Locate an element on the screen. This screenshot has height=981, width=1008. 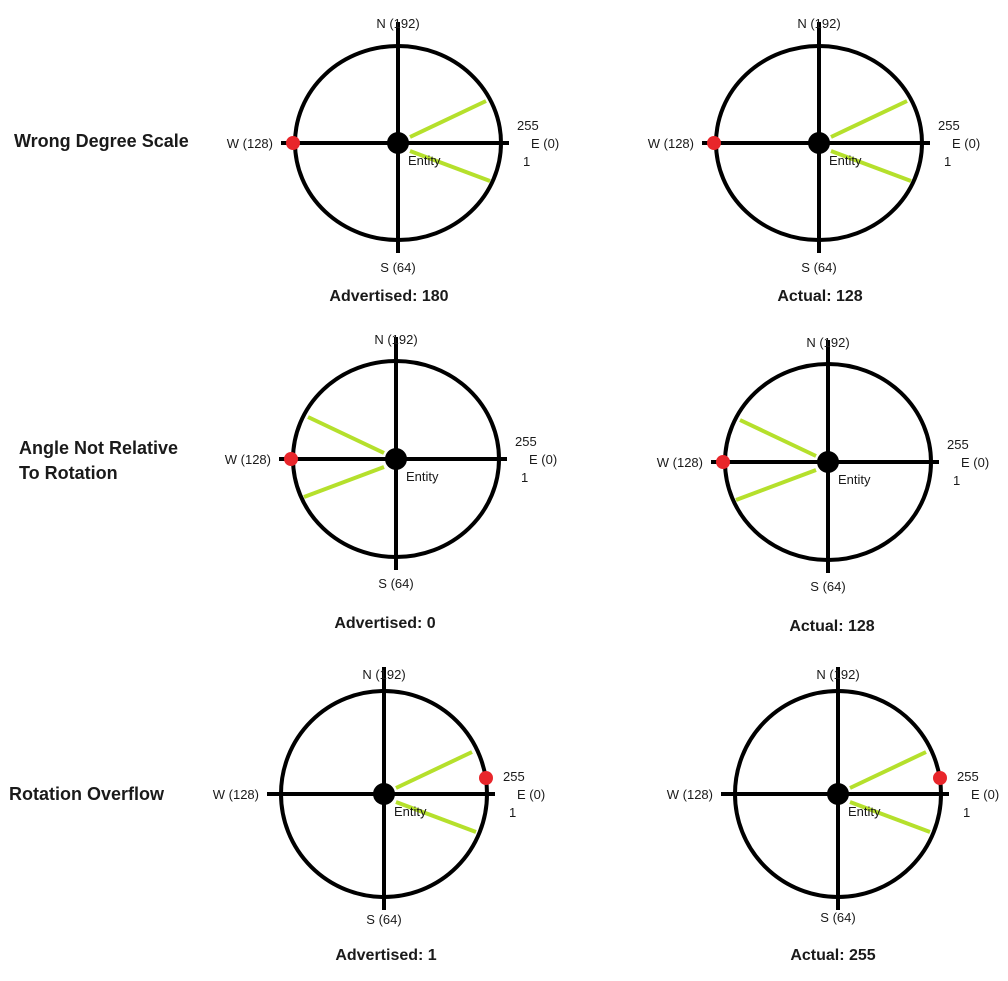
row-label: To Rotation is located at coordinates (68, 473).